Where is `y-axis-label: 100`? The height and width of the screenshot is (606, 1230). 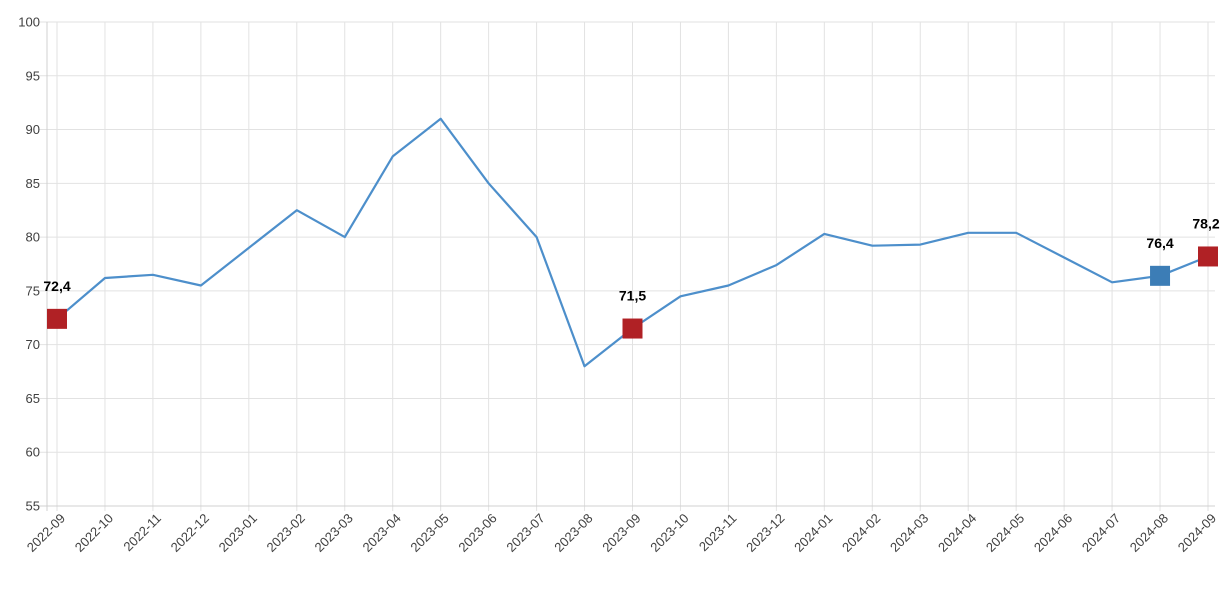
y-axis-label: 100 is located at coordinates (29, 22).